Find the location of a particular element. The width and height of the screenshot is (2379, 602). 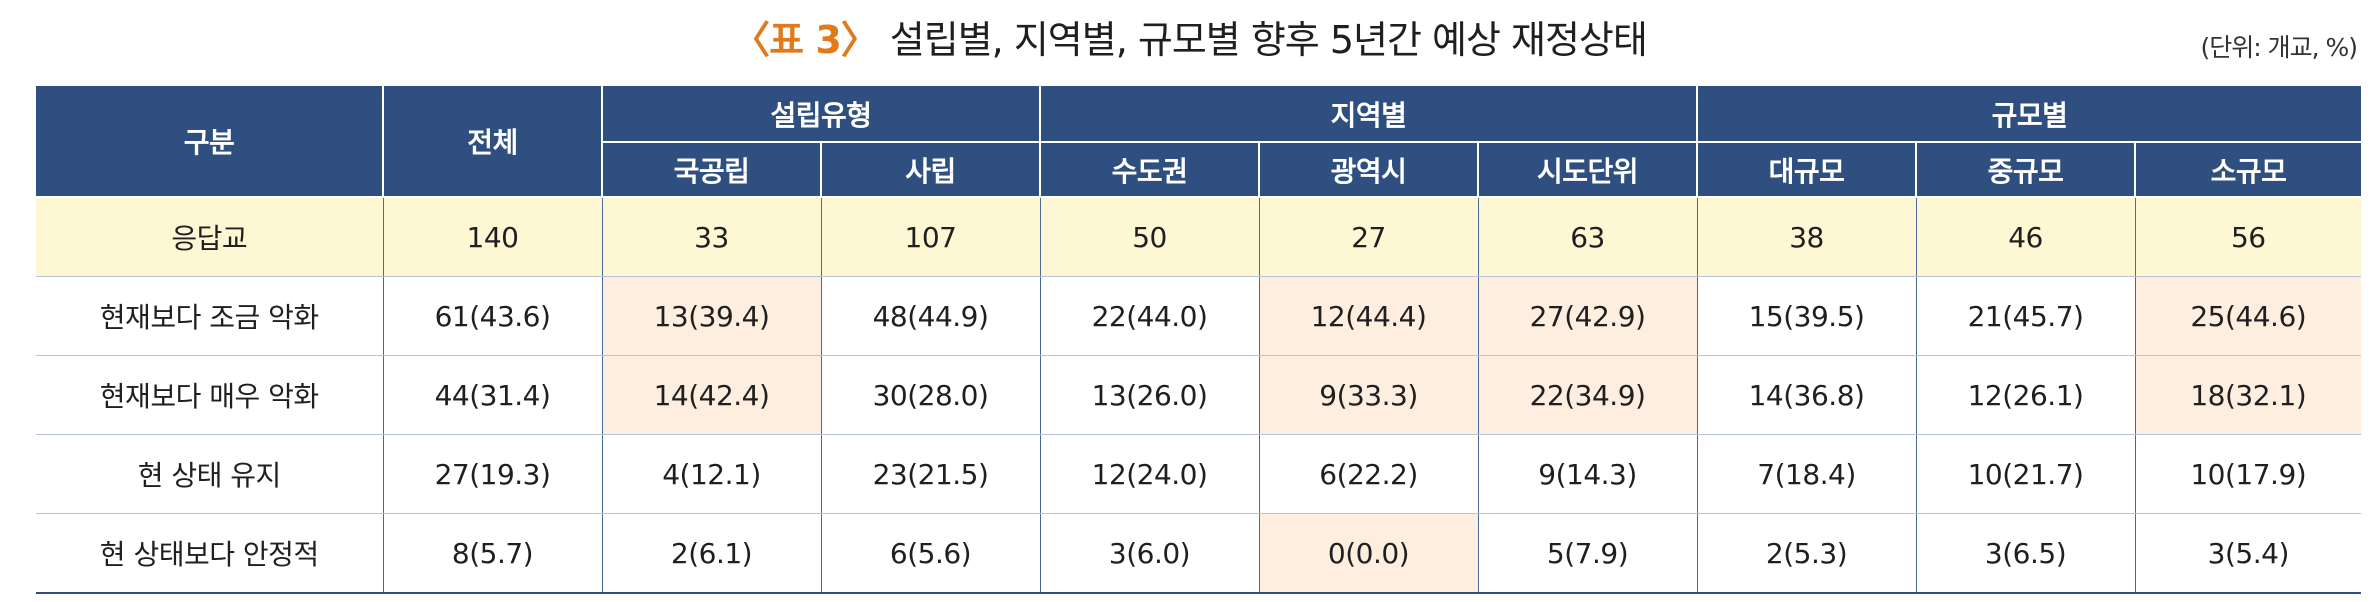

header-total: 전체 is located at coordinates (493, 142).